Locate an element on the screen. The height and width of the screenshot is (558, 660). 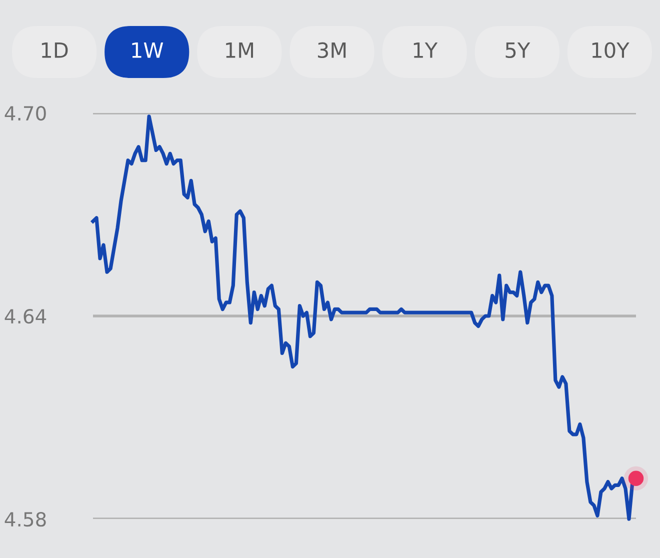
y-tick-label: 4.58 is located at coordinates (25, 519).